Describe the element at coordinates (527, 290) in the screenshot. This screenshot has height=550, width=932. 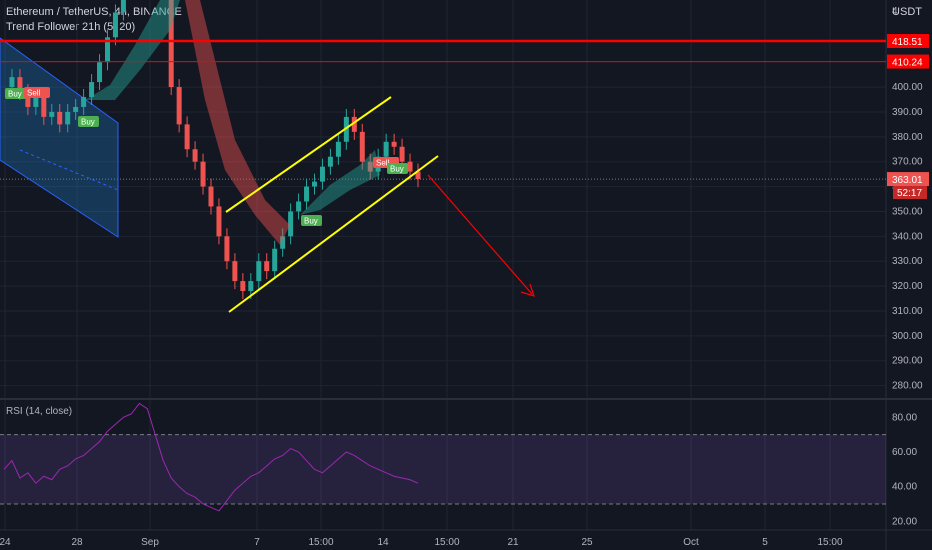
I see `projection-arrowhead` at that location.